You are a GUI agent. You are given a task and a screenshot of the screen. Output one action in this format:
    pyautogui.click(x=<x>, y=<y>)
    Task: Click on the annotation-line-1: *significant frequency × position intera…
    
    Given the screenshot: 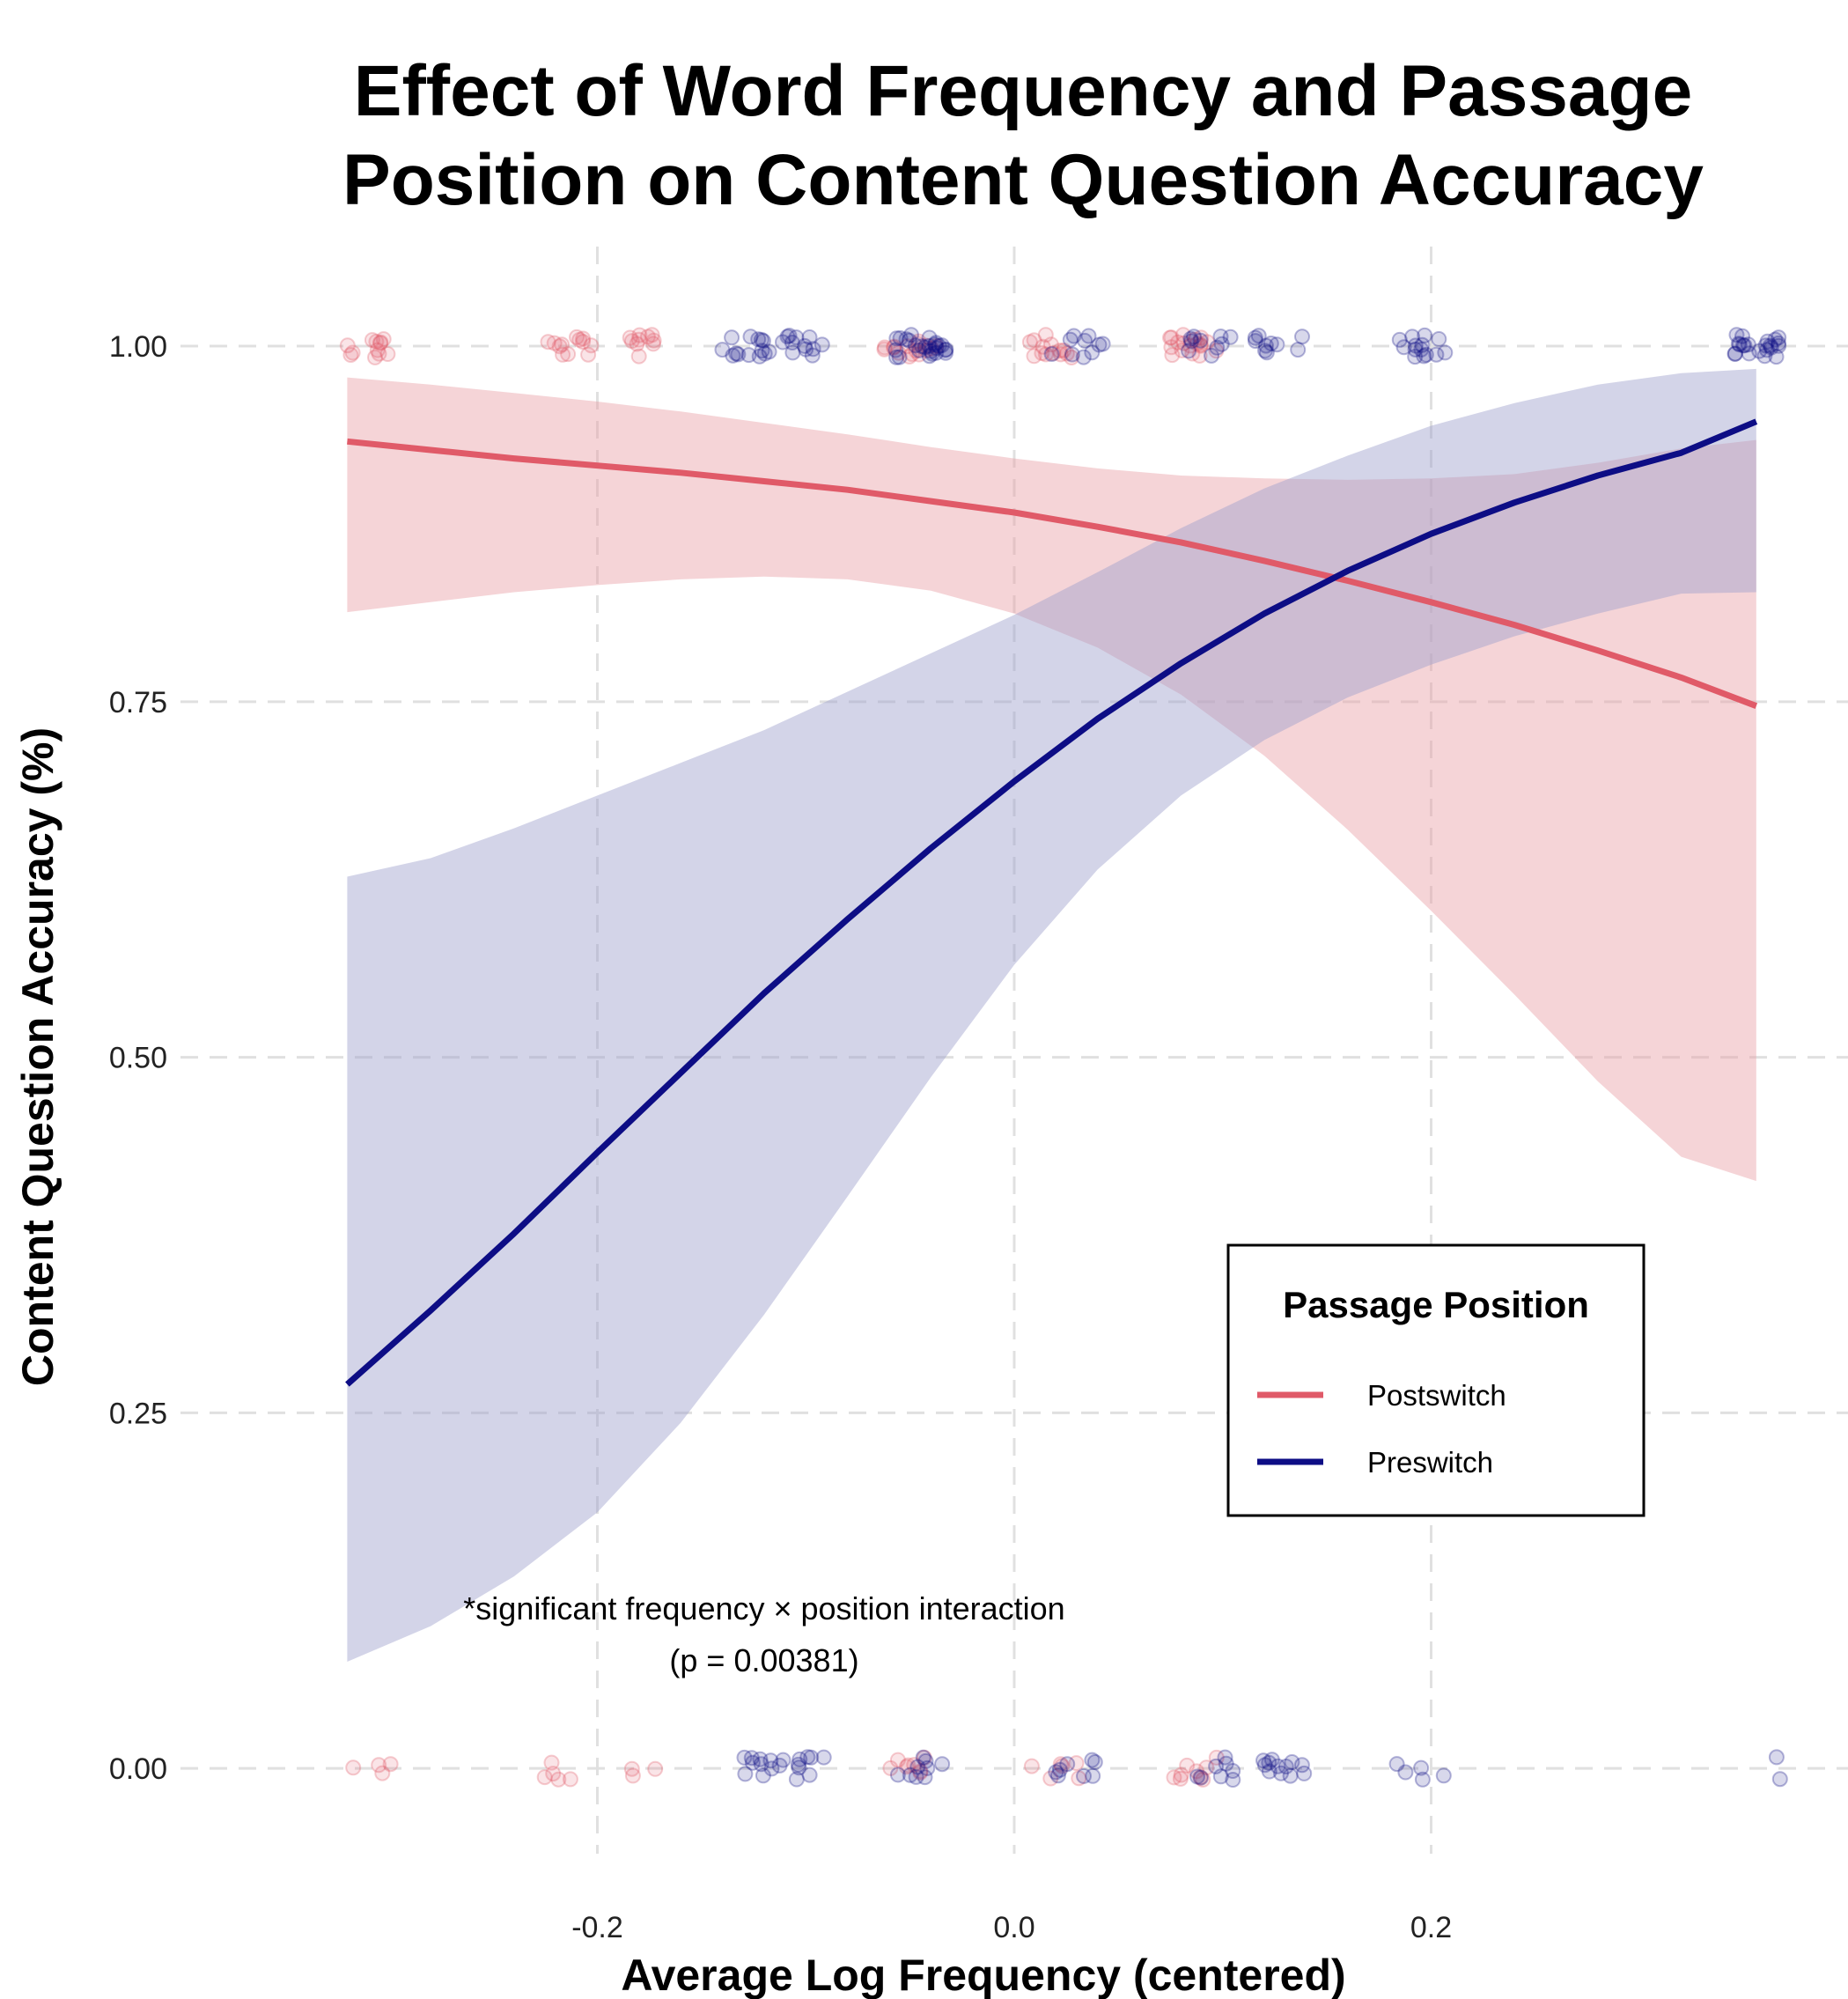 What is the action you would take?
    pyautogui.click(x=763, y=1608)
    